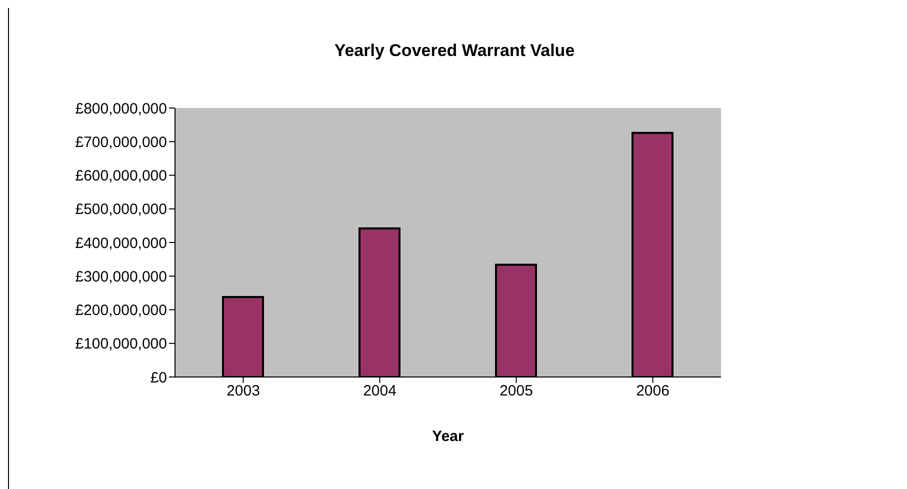  What do you see at coordinates (121, 209) in the screenshot?
I see `y-tick-label: £500,000,000` at bounding box center [121, 209].